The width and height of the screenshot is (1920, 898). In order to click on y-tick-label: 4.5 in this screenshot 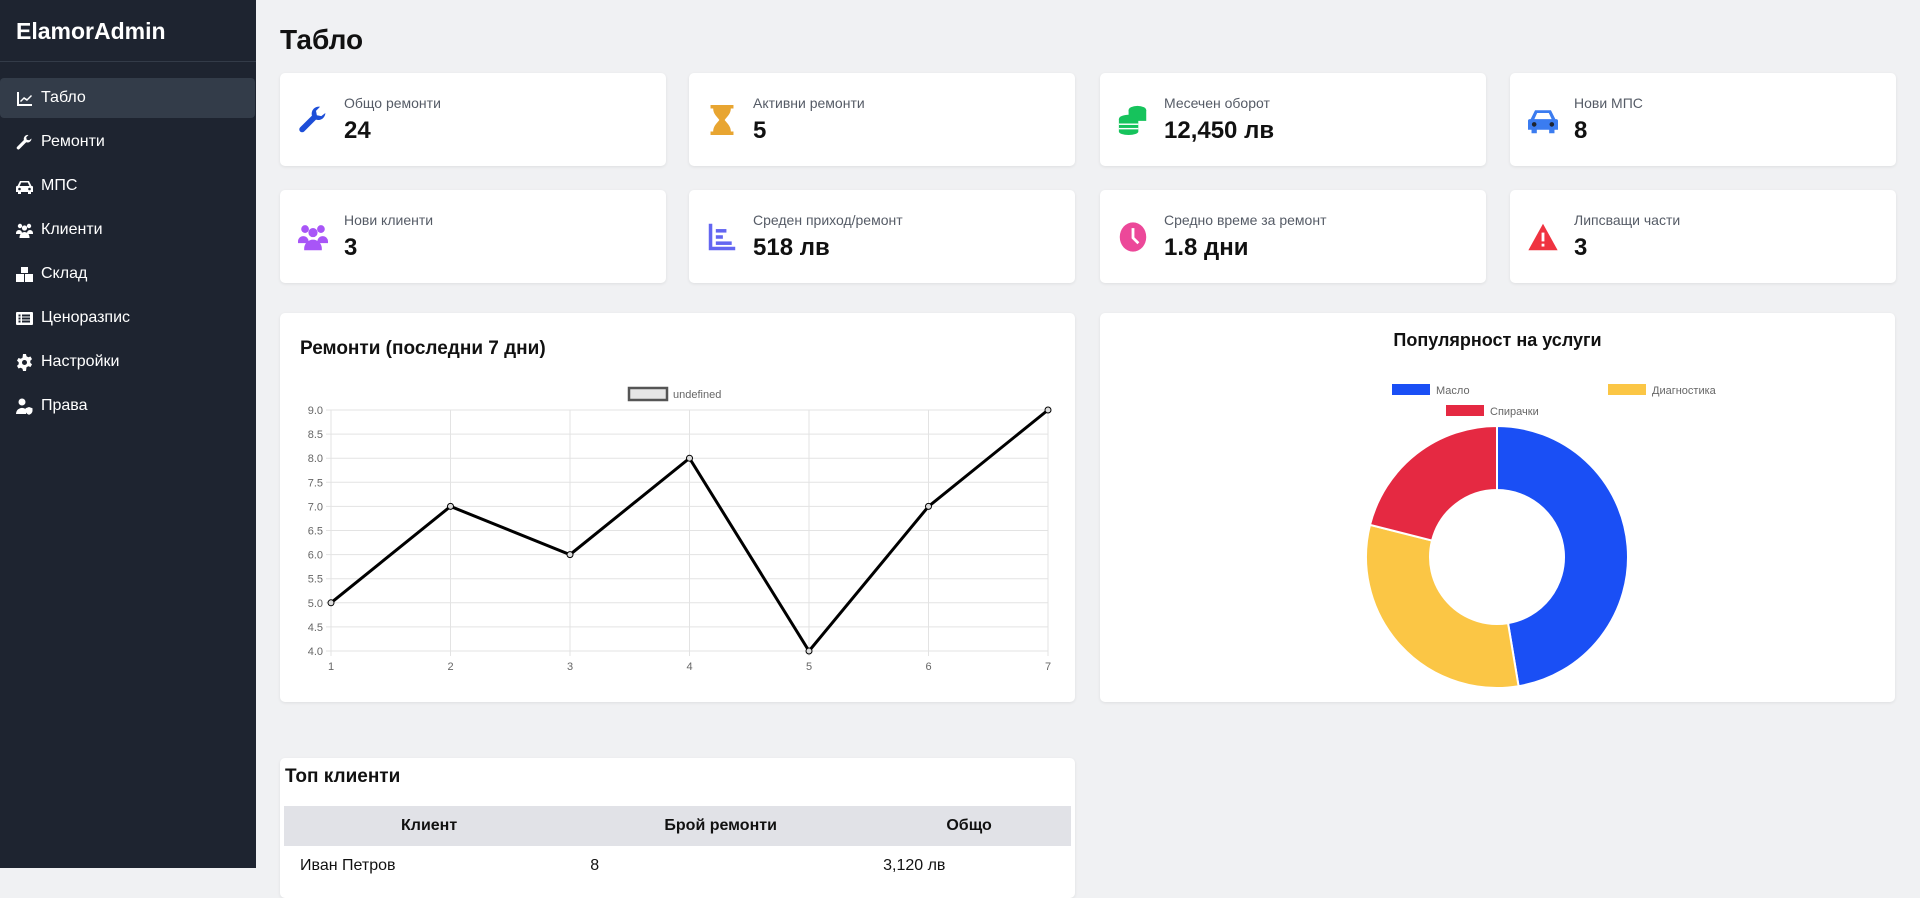, I will do `click(315, 628)`.